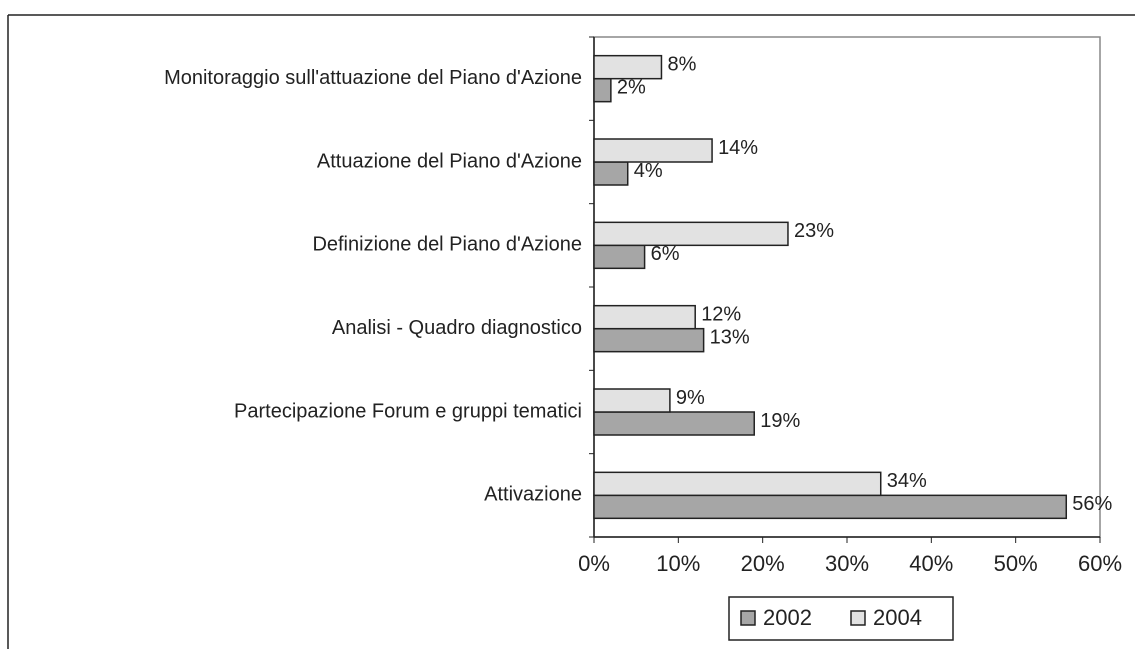 The width and height of the screenshot is (1135, 649). Describe the element at coordinates (787, 617) in the screenshot. I see `legend-label: 2002` at that location.